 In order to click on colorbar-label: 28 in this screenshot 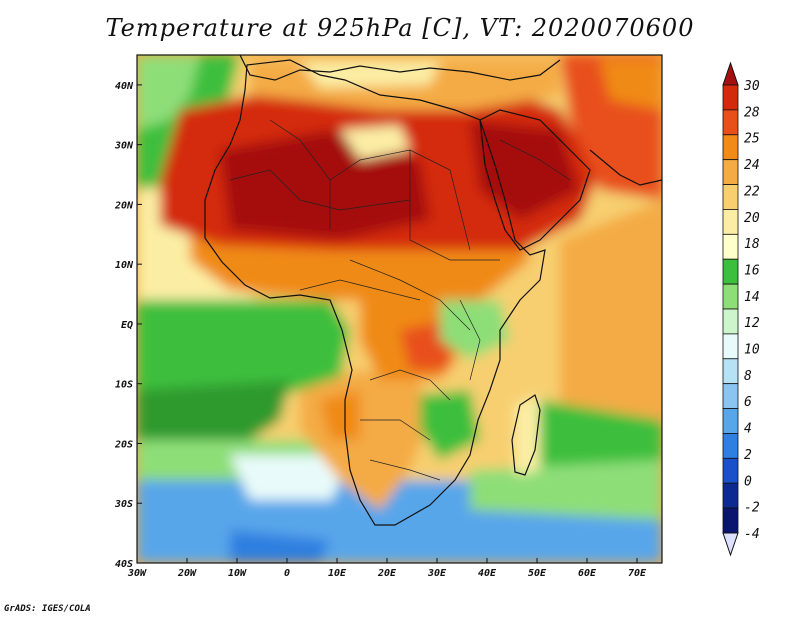, I will do `click(752, 112)`.